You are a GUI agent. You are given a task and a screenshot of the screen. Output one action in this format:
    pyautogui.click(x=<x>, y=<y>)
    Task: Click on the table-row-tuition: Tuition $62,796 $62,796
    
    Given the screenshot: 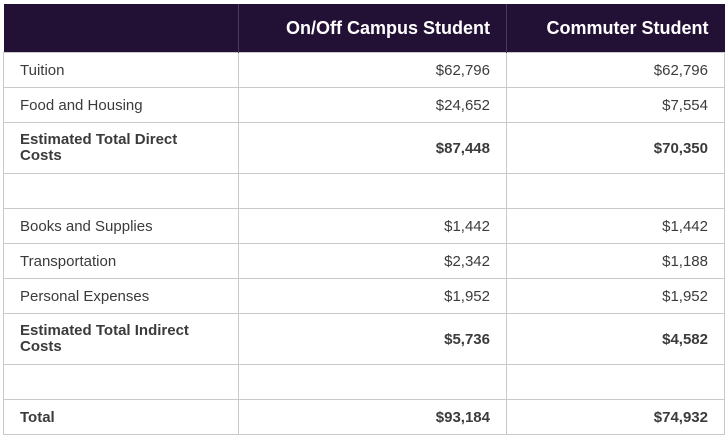 What is the action you would take?
    pyautogui.click(x=364, y=70)
    